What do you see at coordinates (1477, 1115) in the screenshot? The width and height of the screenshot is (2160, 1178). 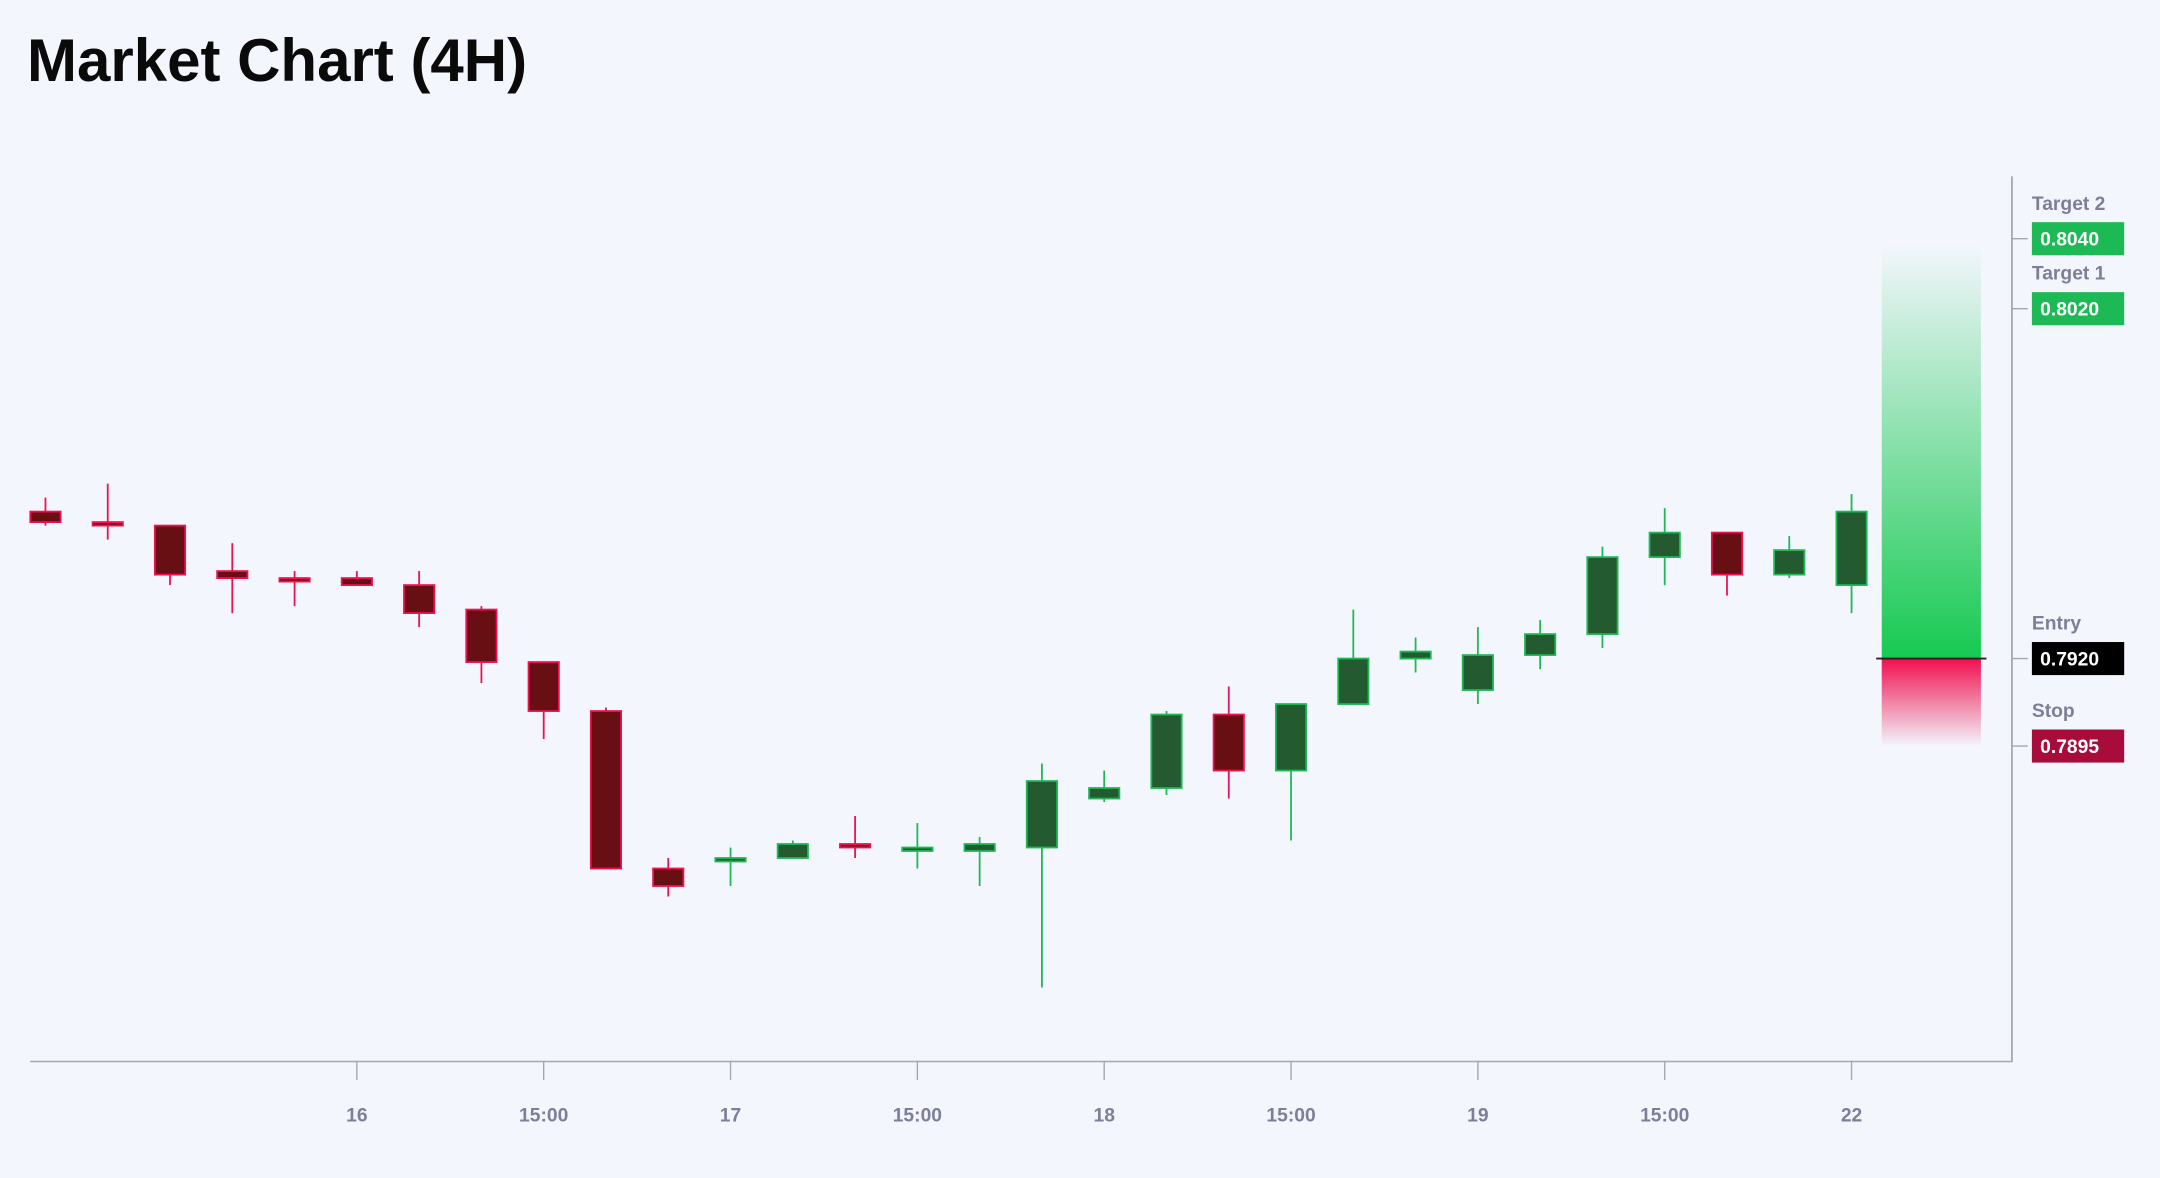 I see `x-tick-label: 19` at bounding box center [1477, 1115].